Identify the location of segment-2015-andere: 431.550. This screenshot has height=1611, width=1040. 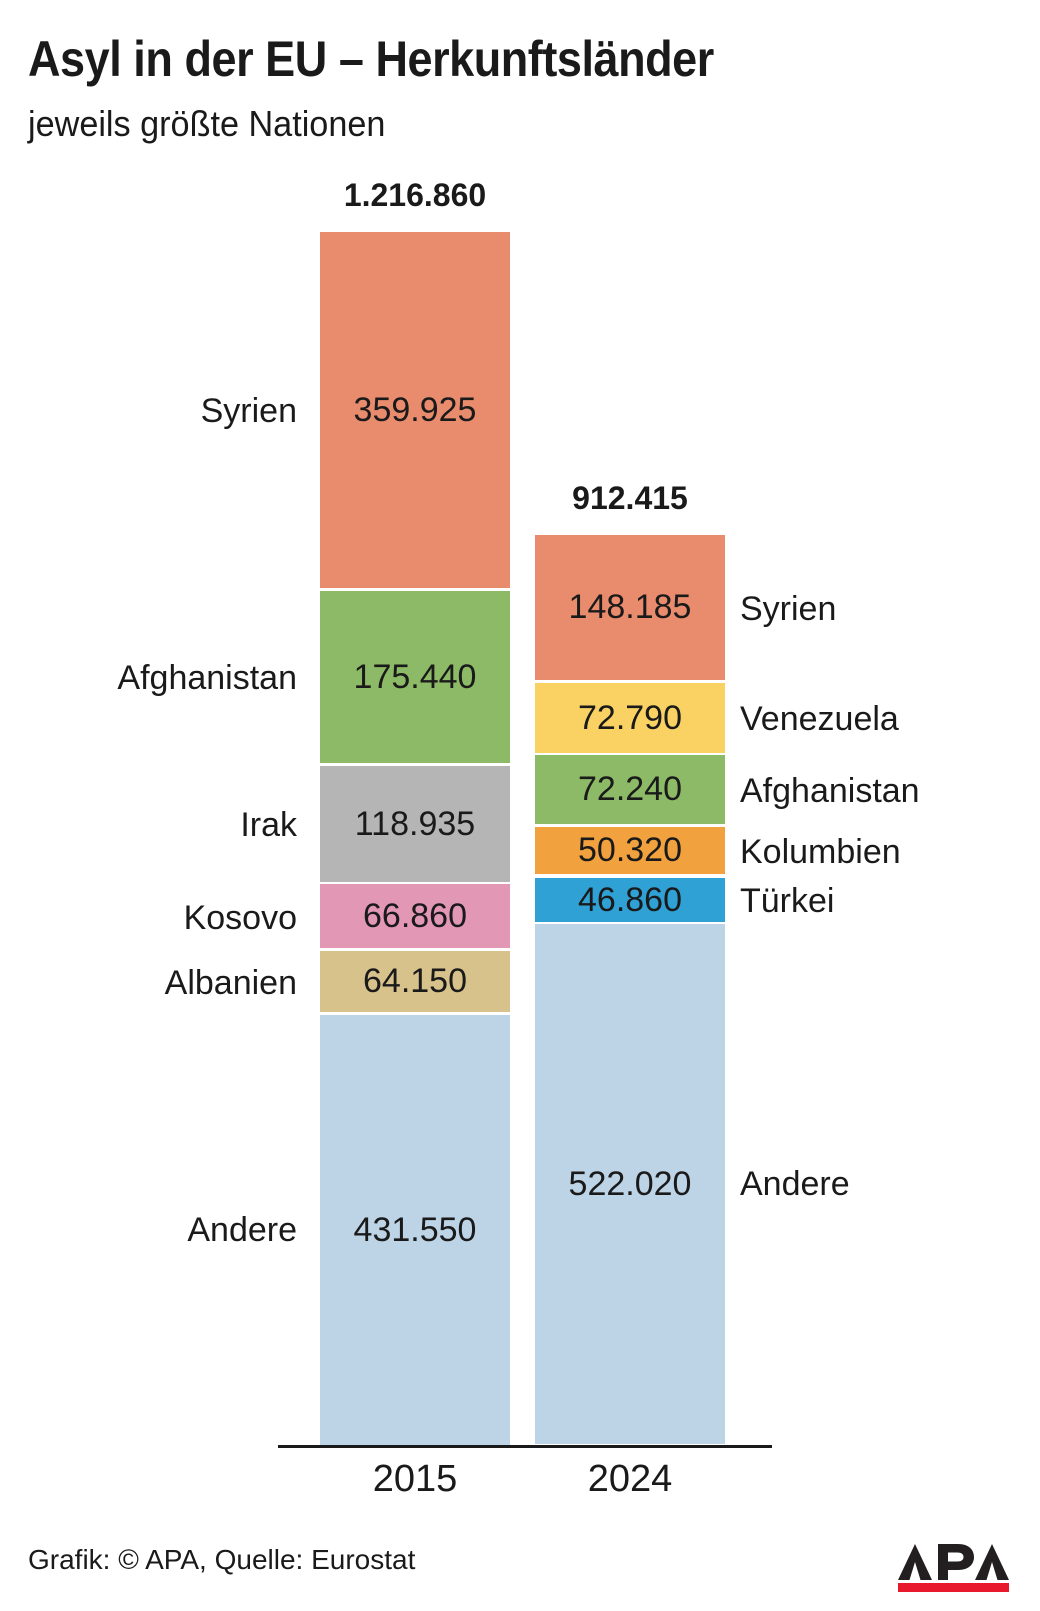
(415, 1230).